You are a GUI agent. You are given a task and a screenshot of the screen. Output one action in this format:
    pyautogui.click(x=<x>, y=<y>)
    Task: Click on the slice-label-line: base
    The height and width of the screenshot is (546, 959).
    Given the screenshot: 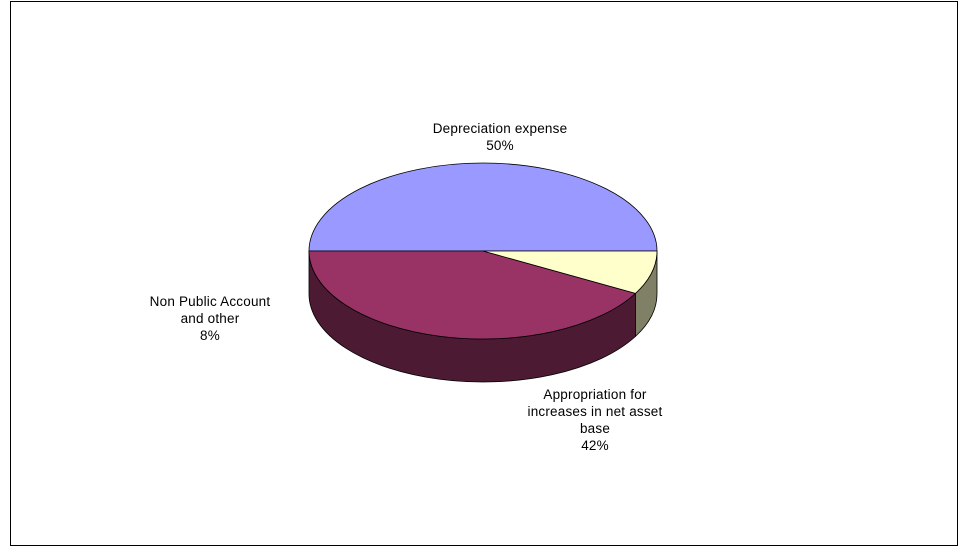 What is the action you would take?
    pyautogui.click(x=595, y=428)
    